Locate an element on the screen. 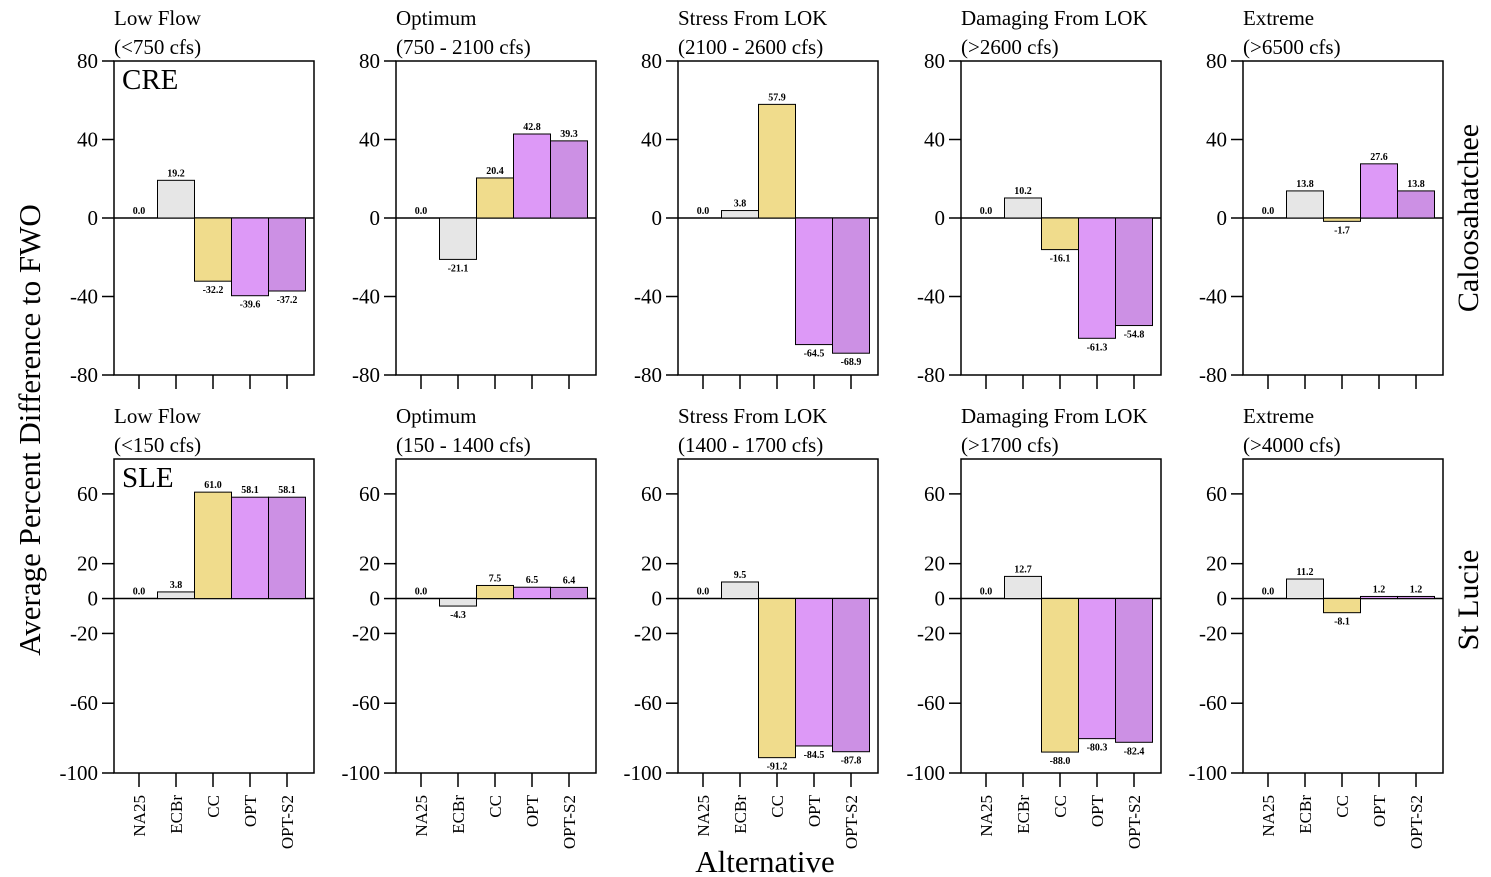  region-tag: SLE is located at coordinates (148, 478).